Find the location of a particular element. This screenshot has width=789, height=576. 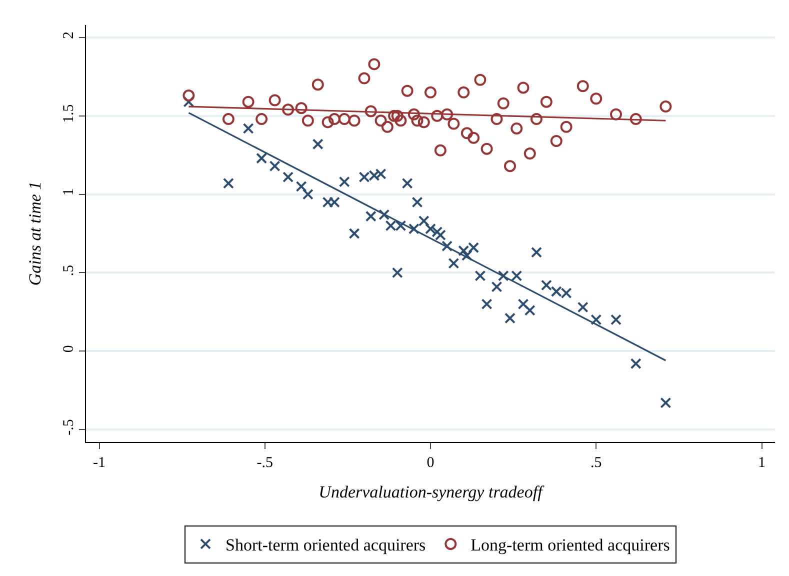

y-tick-label: .5 is located at coordinates (69, 270).